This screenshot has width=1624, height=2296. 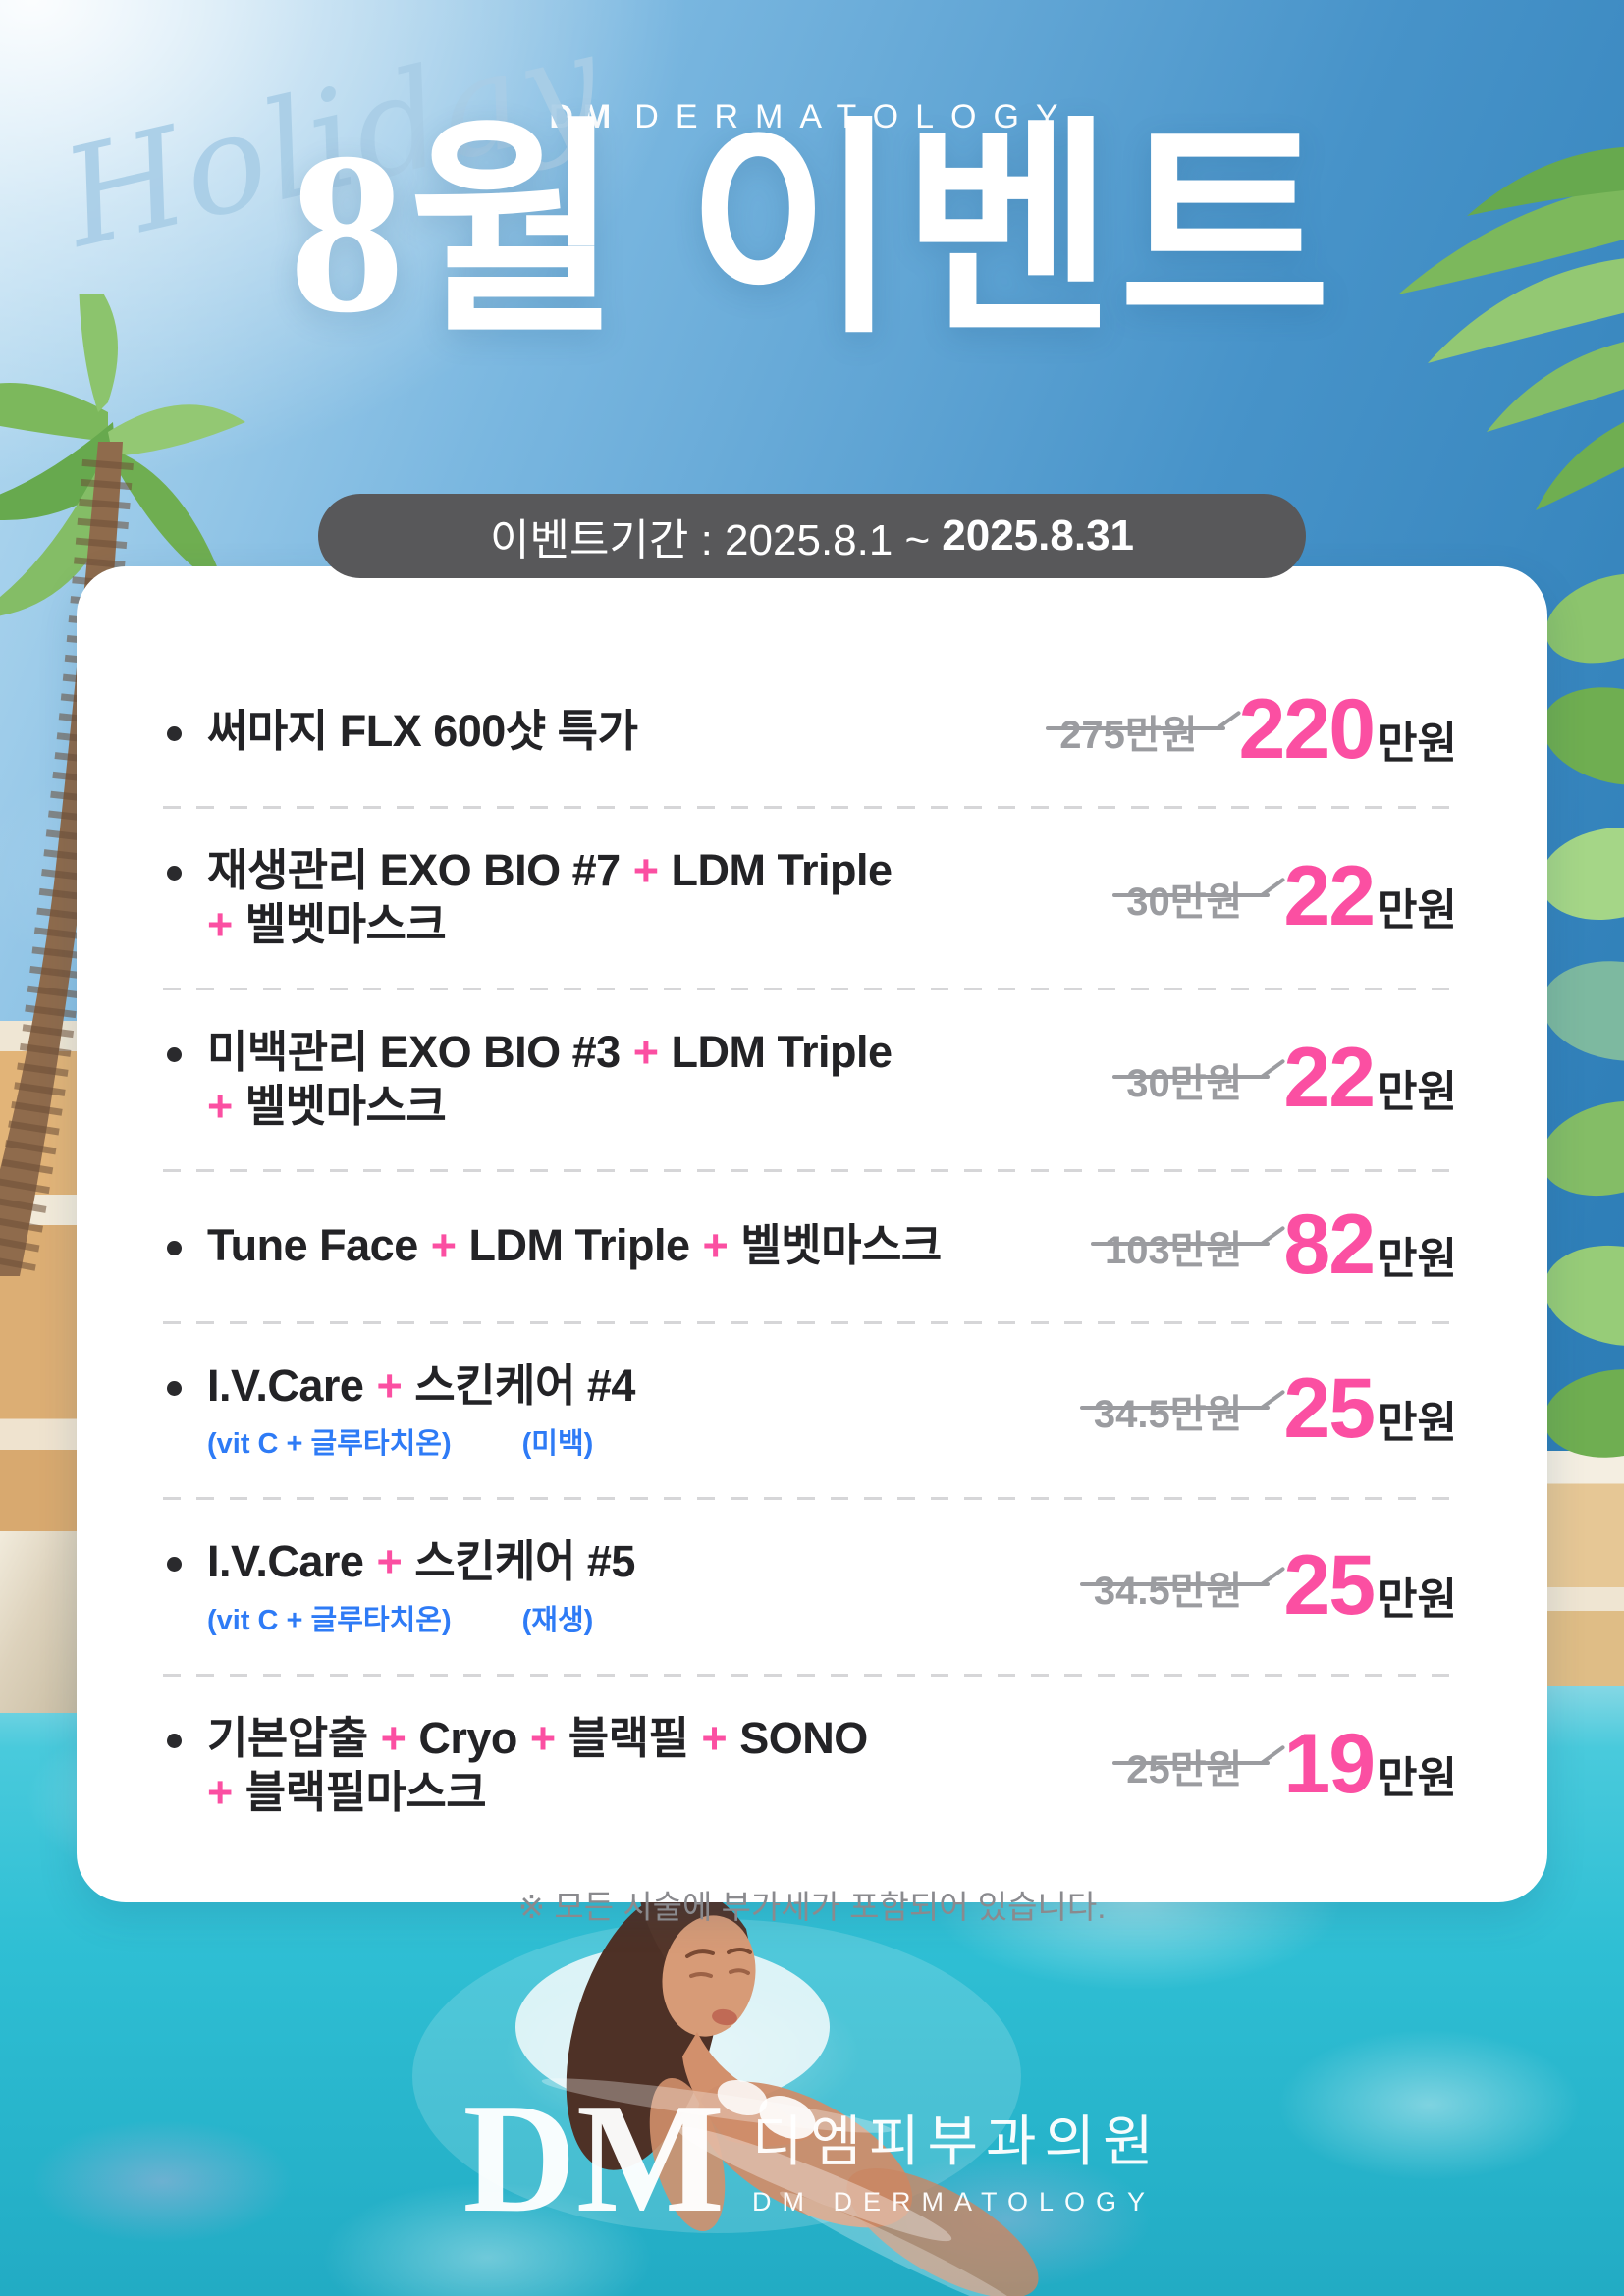 I want to click on event-period-end-date: 2025.8.31, so click(x=1038, y=535).